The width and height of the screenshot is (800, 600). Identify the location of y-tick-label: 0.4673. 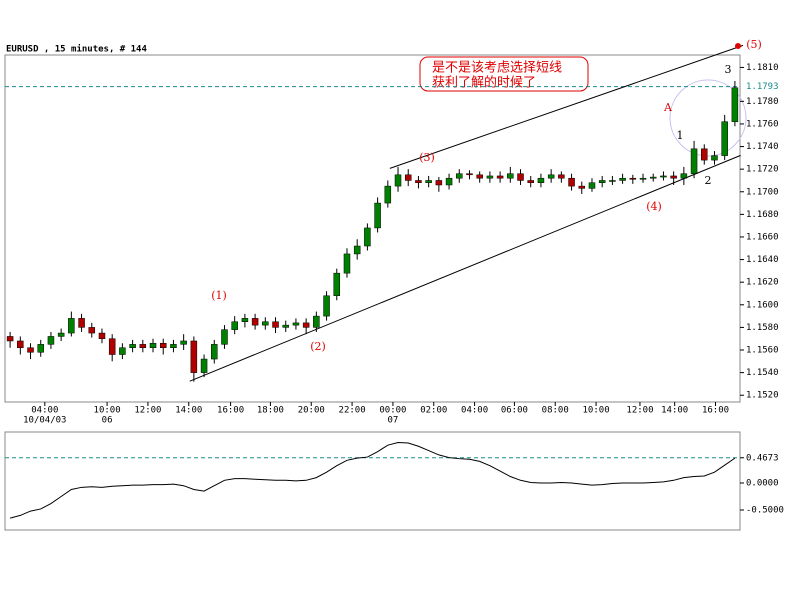
(762, 458).